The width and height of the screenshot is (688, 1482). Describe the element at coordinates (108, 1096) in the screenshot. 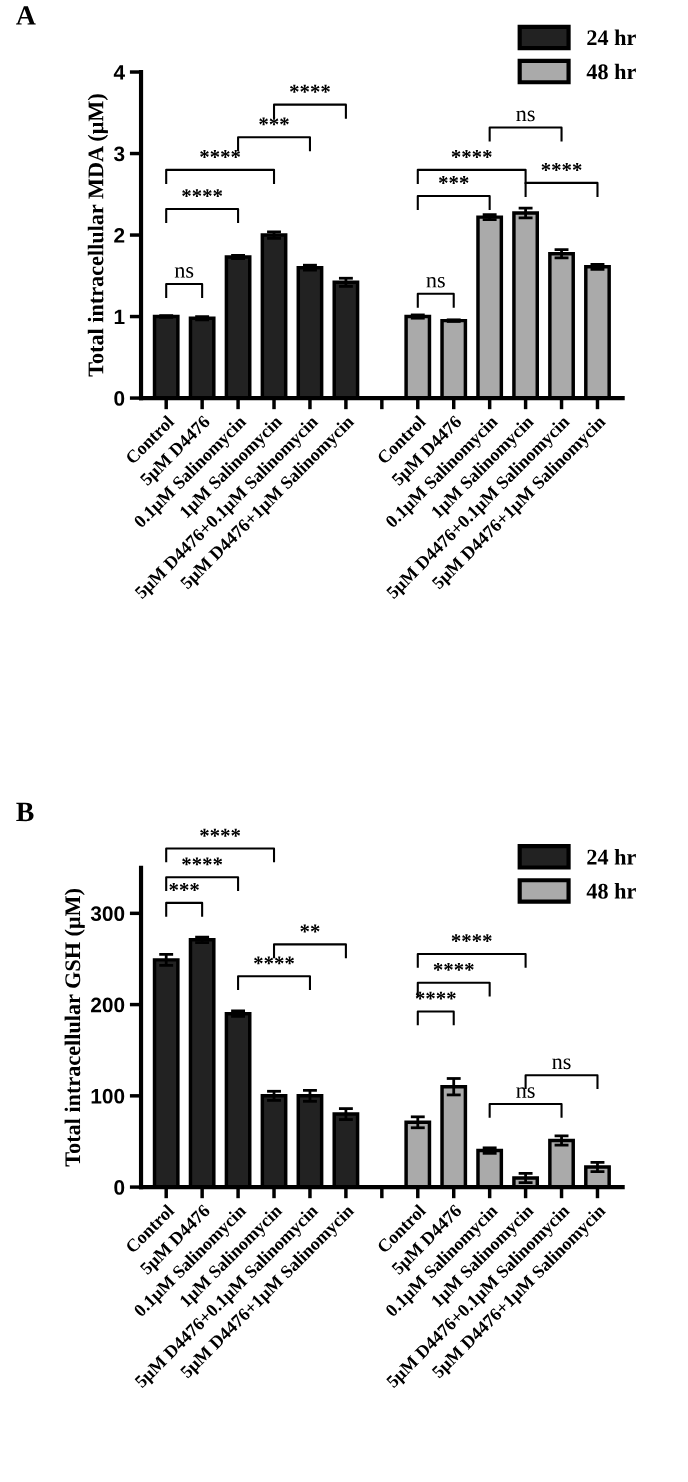

I see `y-tick-label: 100` at that location.